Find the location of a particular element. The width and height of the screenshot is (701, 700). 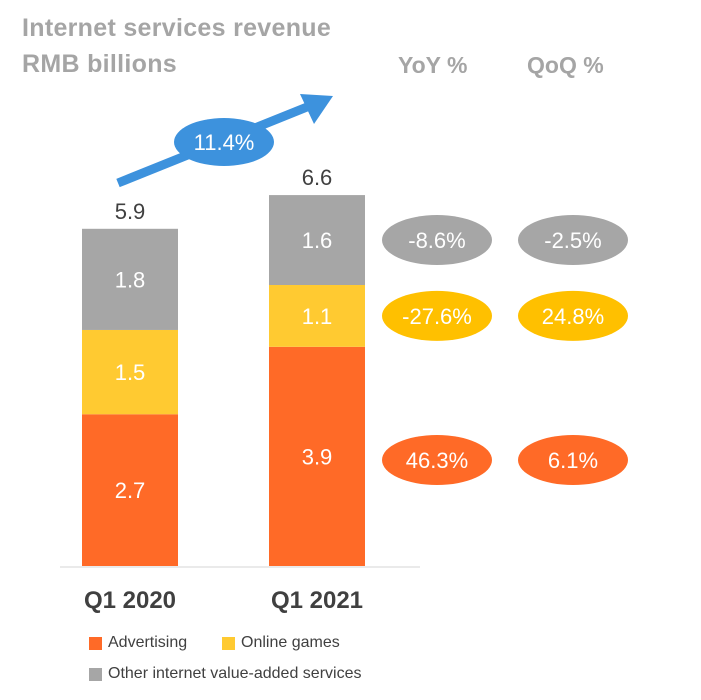

chart-title: Internet services revenue is located at coordinates (177, 28).